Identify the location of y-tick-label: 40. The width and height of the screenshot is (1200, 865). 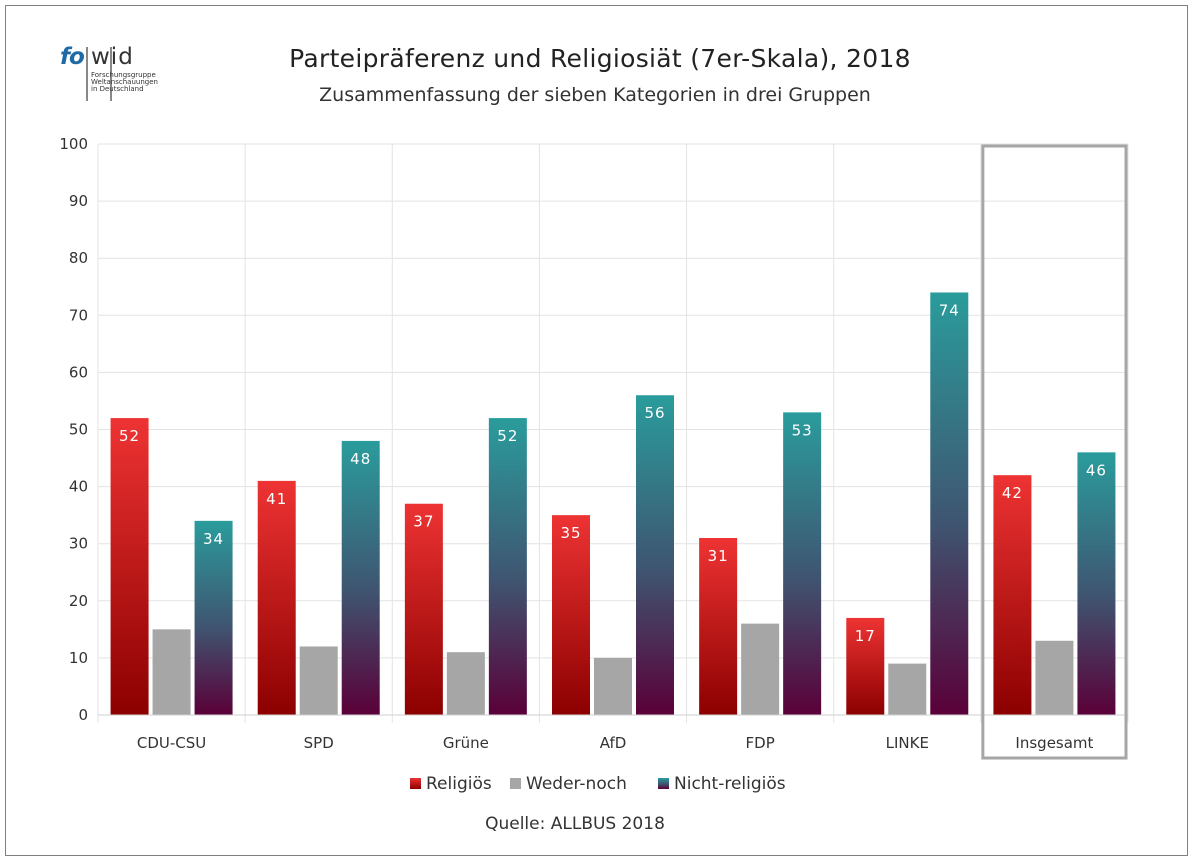
(78, 487).